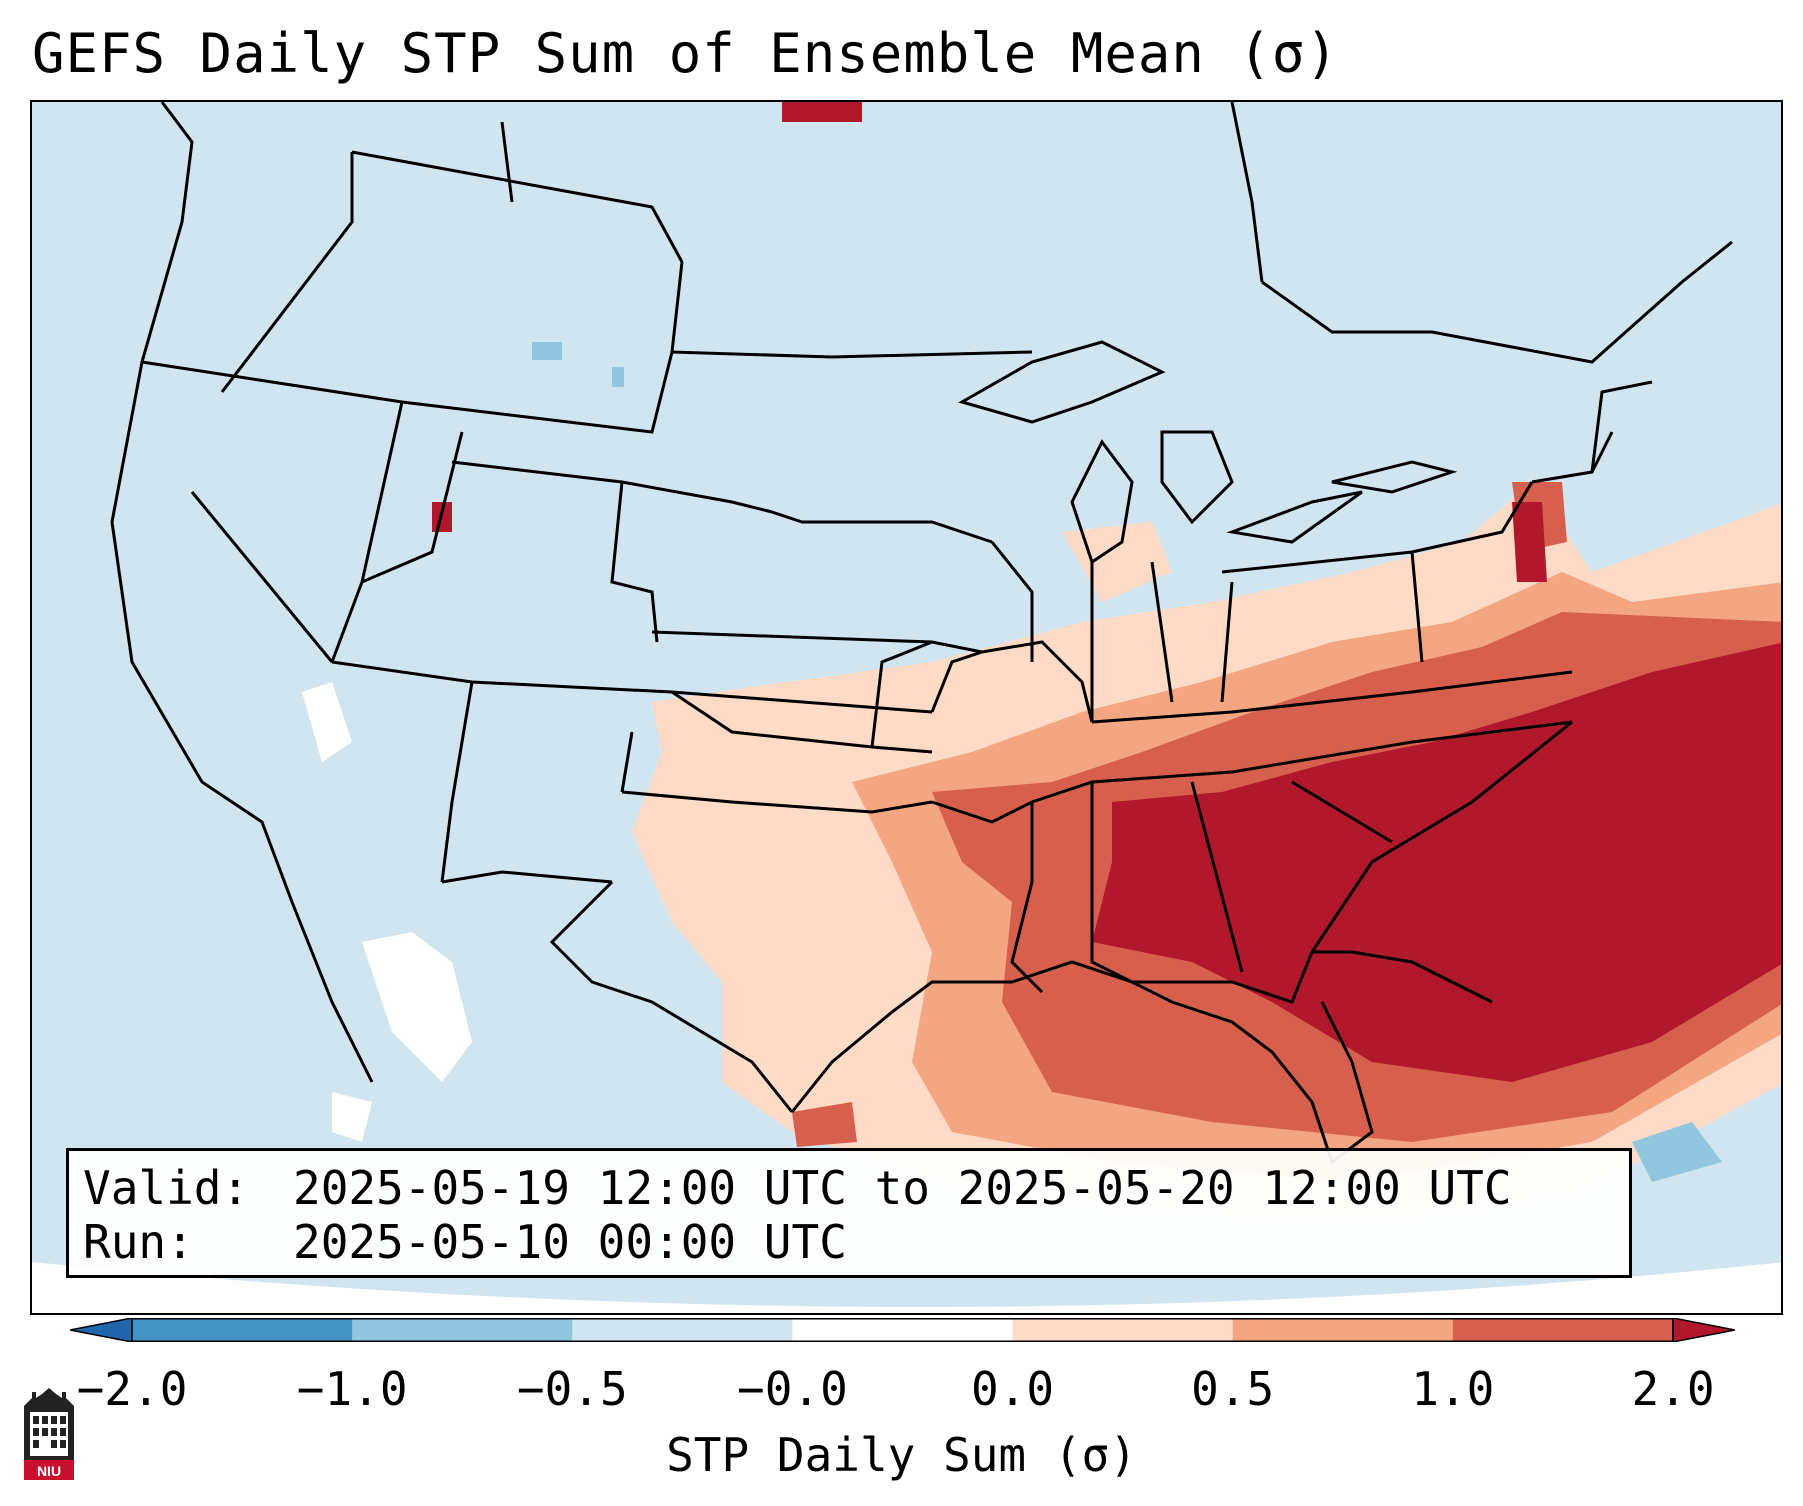 The image size is (1803, 1506). I want to click on colorbar-tick-label: −0.5, so click(572, 1389).